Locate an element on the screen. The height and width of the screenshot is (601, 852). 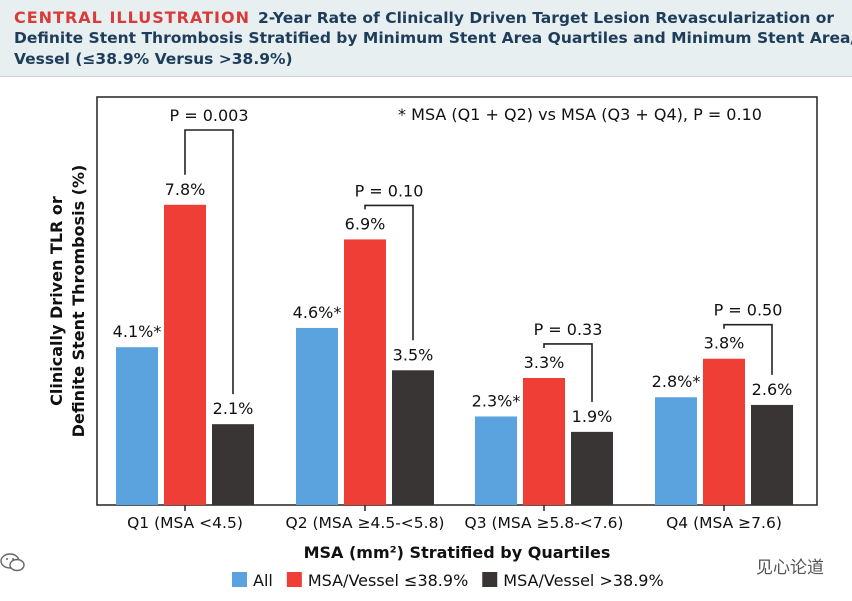
title-line-3: Vessel (≤38.9% Versus >38.9%) is located at coordinates (153, 59).